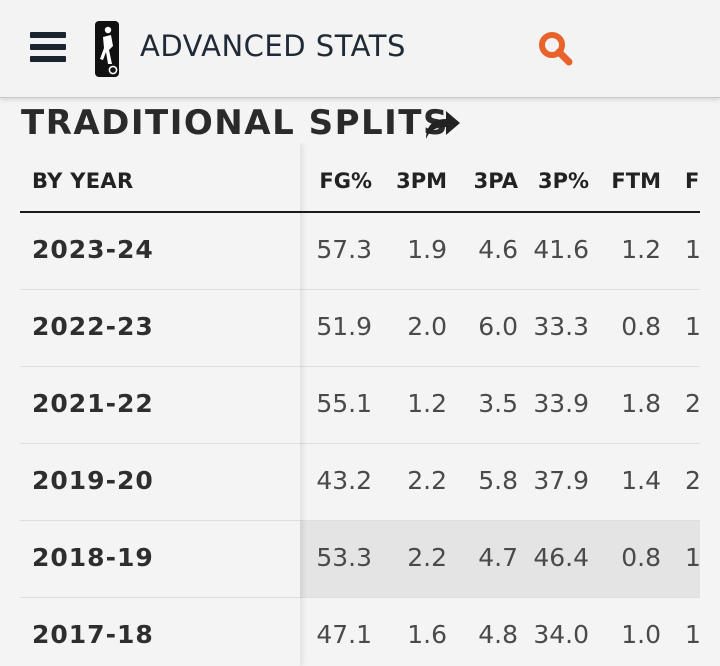  I want to click on table-row: 2023-24, so click(160, 251).